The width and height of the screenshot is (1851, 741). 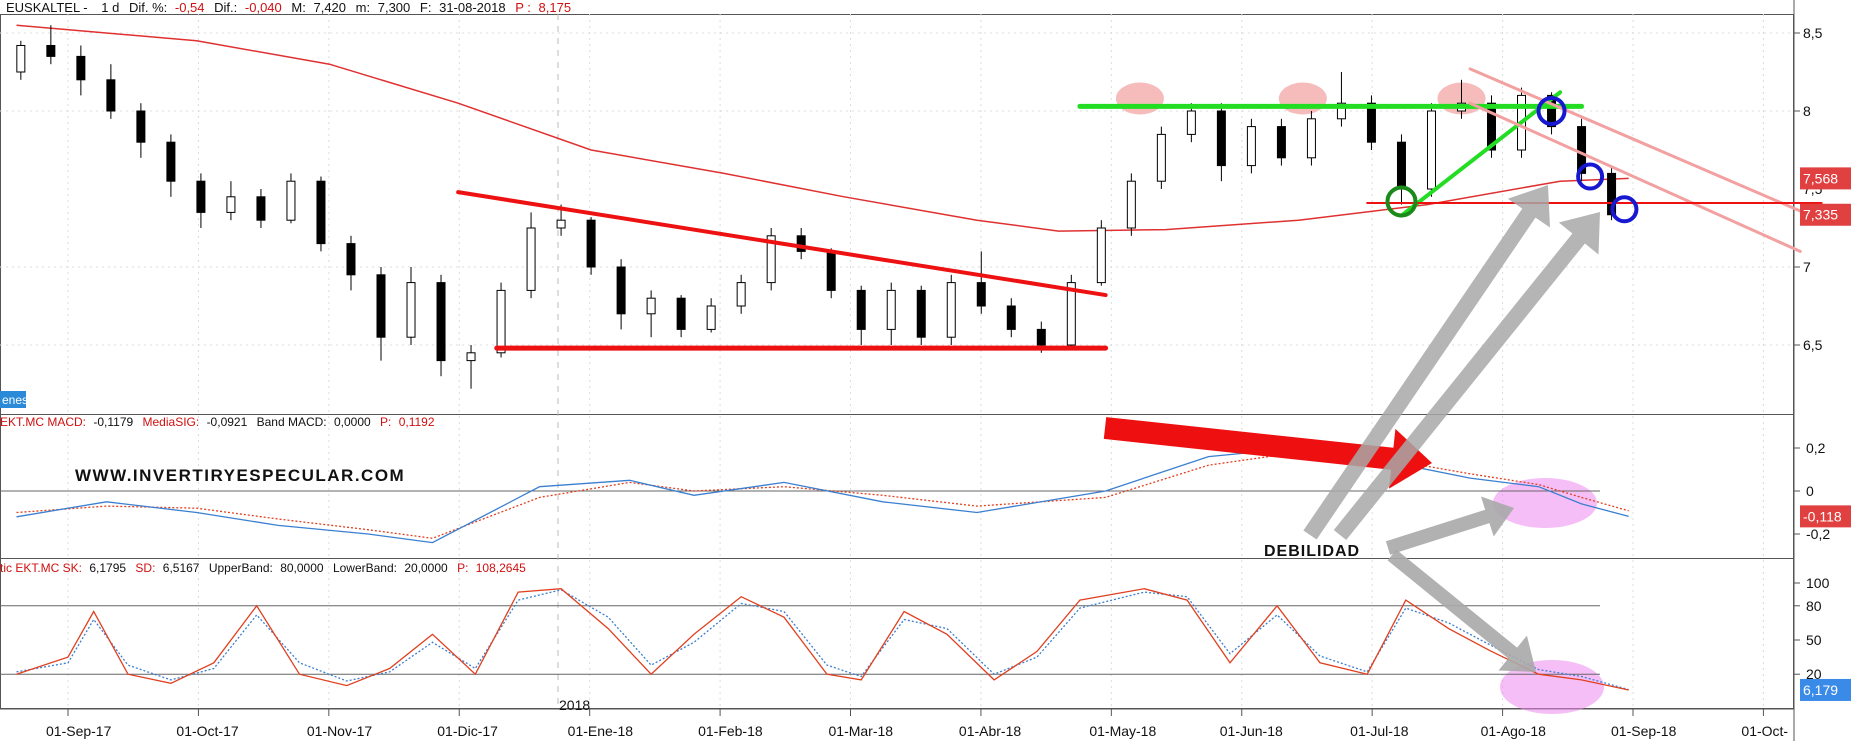 What do you see at coordinates (1481, 154) in the screenshot?
I see `rising-trendline` at bounding box center [1481, 154].